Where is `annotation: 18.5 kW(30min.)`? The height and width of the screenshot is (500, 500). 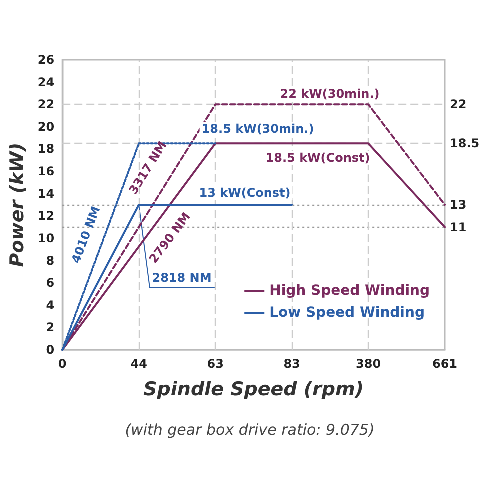 annotation: 18.5 kW(30min.) is located at coordinates (258, 129).